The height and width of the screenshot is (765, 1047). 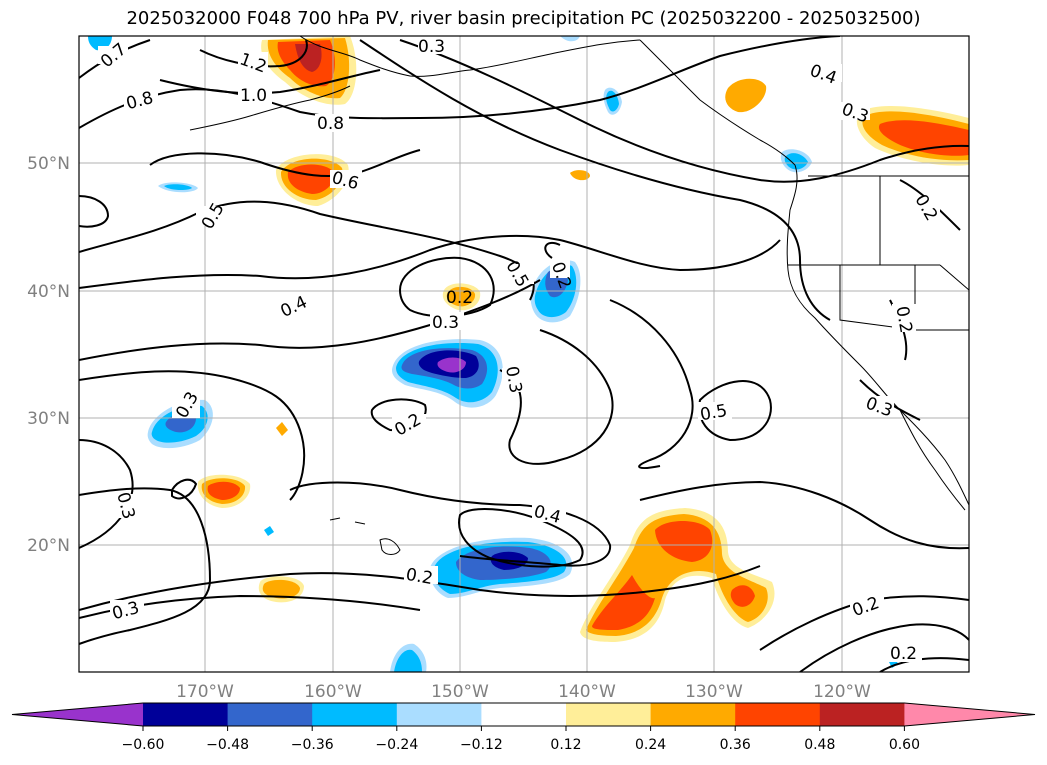 I want to click on contour-0.3-west2, so click(x=106, y=494).